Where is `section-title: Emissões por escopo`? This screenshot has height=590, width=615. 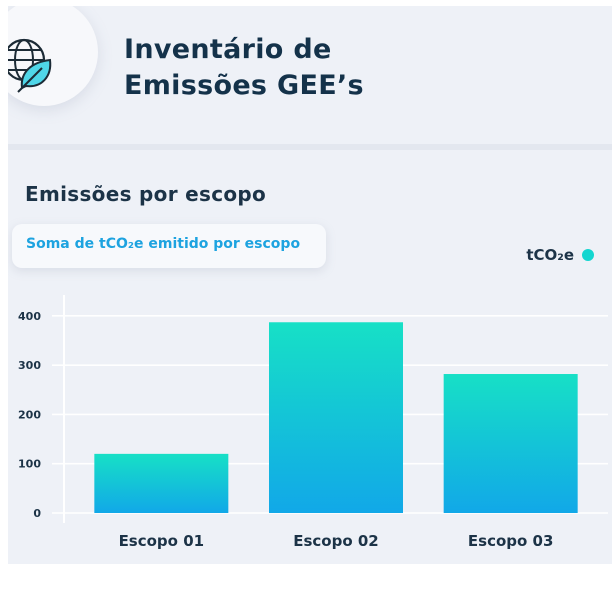 section-title: Emissões por escopo is located at coordinates (146, 194).